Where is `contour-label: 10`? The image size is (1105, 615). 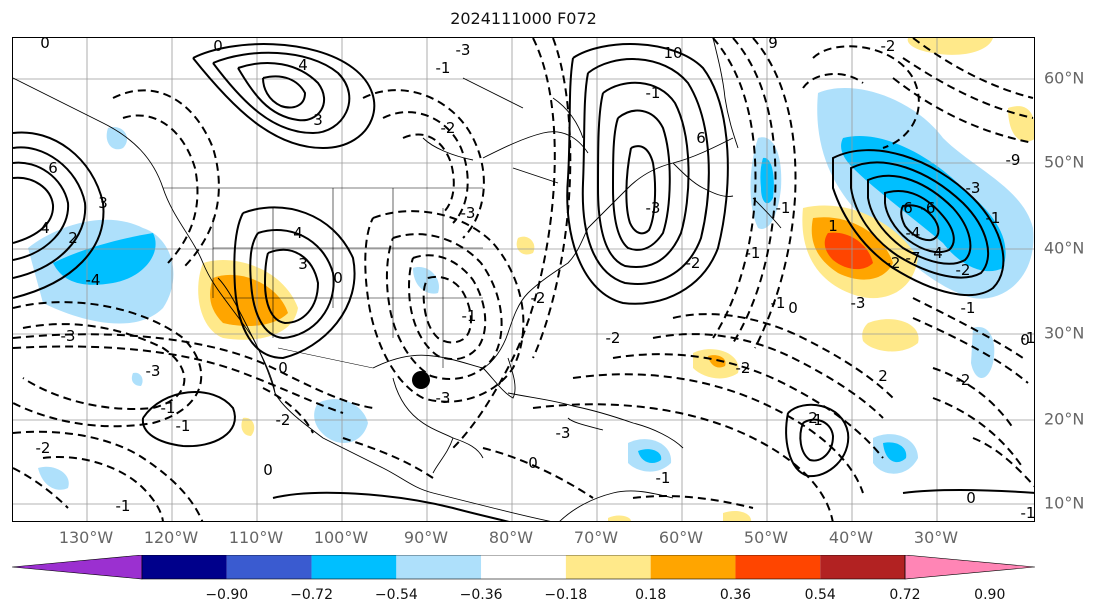 contour-label: 10 is located at coordinates (672, 53).